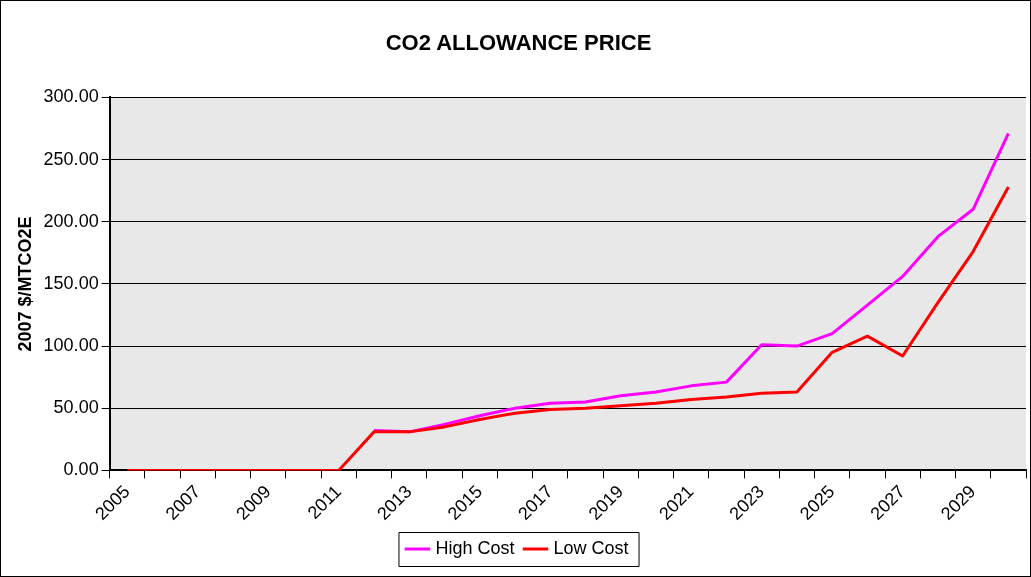  I want to click on legend-label: Low Cost, so click(591, 547).